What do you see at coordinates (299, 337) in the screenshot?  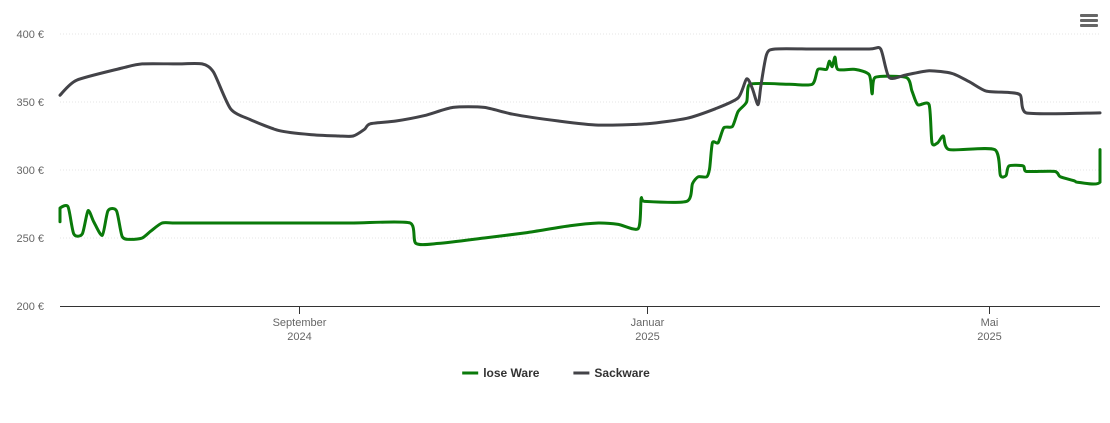 I see `x-tick-label-year: 2024` at bounding box center [299, 337].